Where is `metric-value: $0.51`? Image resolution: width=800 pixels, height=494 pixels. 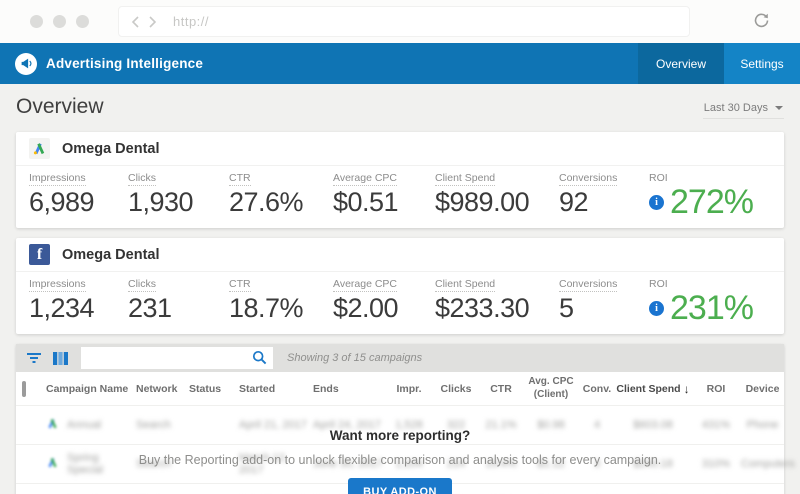 metric-value: $0.51 is located at coordinates (366, 202).